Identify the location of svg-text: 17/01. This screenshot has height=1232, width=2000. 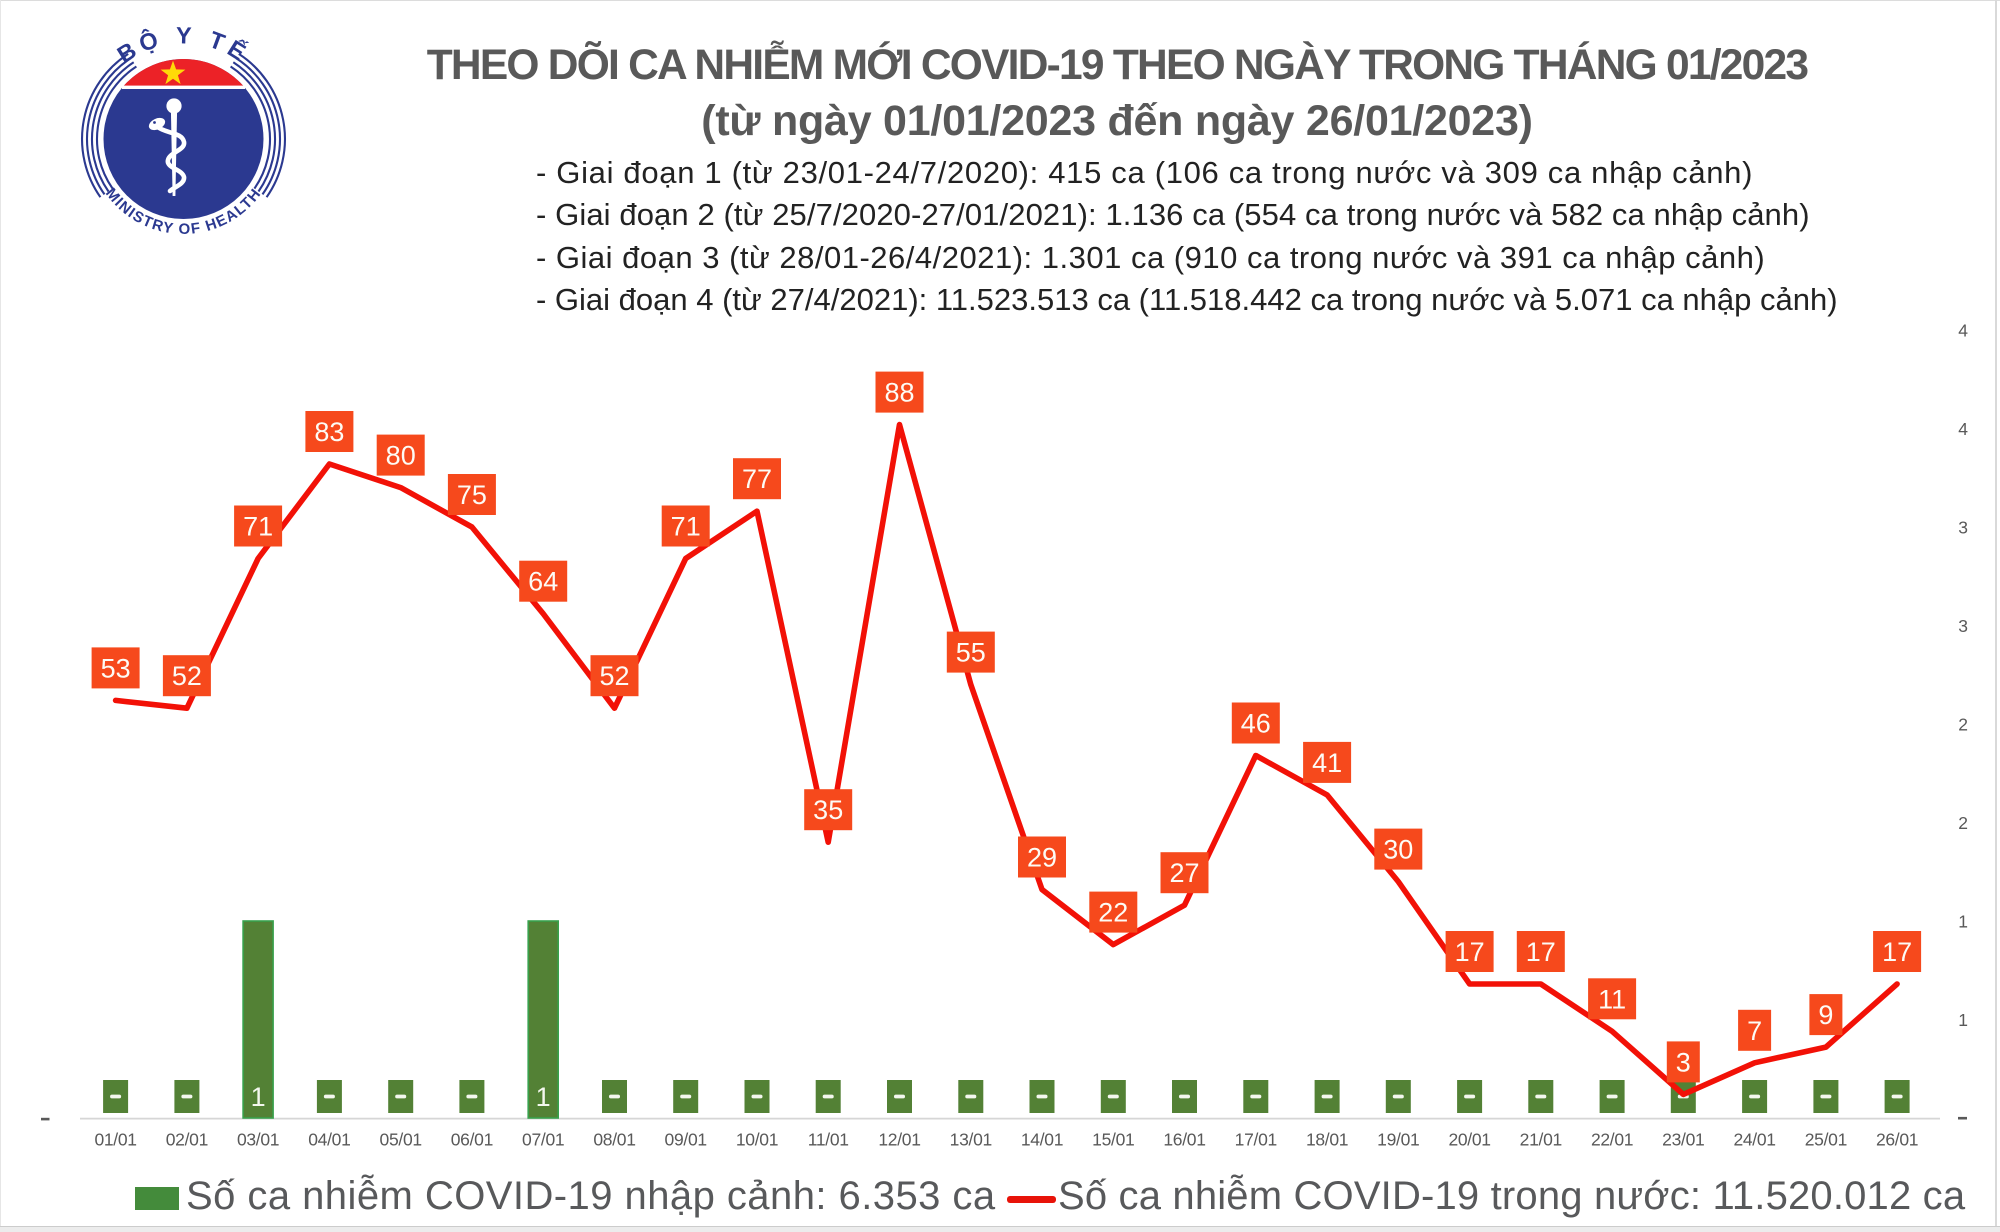
(1256, 1140).